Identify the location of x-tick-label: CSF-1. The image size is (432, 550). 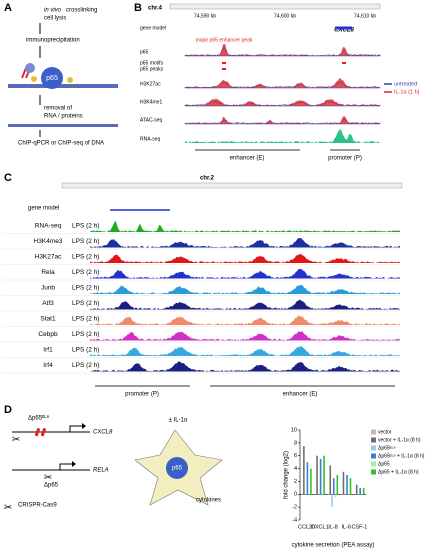
(359, 527).